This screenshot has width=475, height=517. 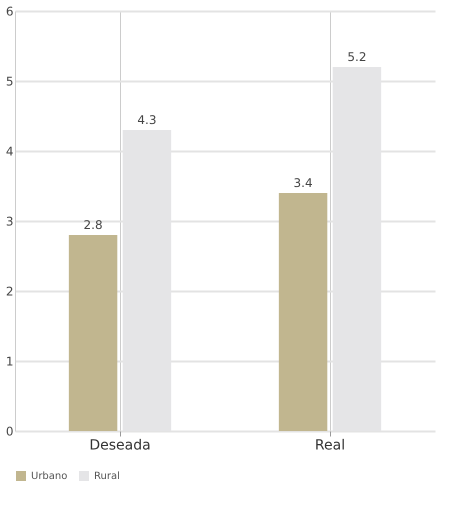 I want to click on y-tick-label: 2, so click(x=10, y=291).